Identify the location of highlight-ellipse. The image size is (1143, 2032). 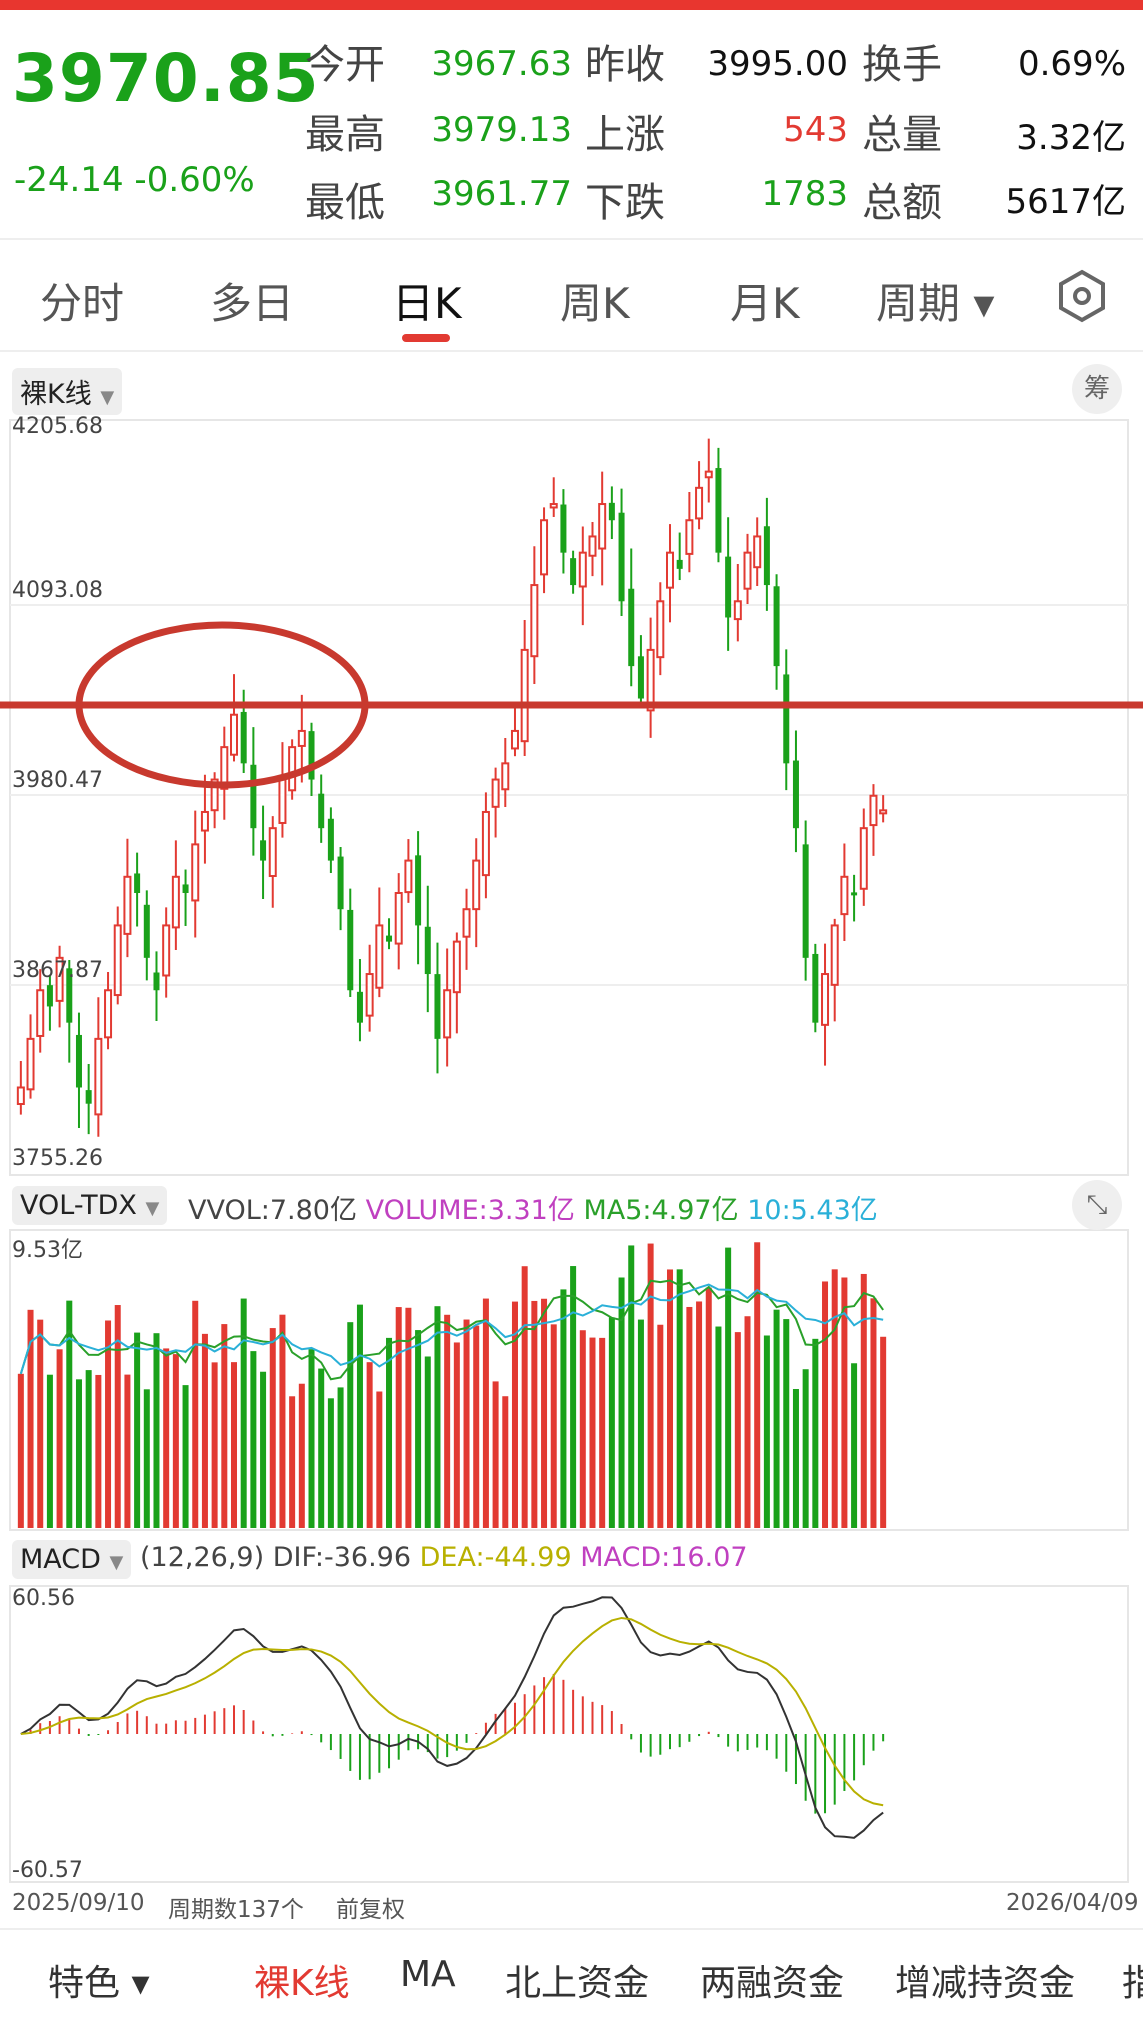
(222, 705).